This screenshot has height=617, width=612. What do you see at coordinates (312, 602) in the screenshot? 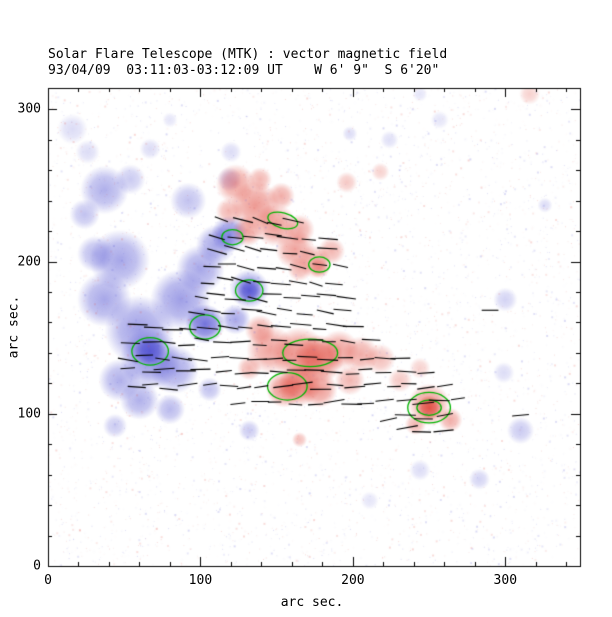
I see `x-axis-label: arc sec.` at bounding box center [312, 602].